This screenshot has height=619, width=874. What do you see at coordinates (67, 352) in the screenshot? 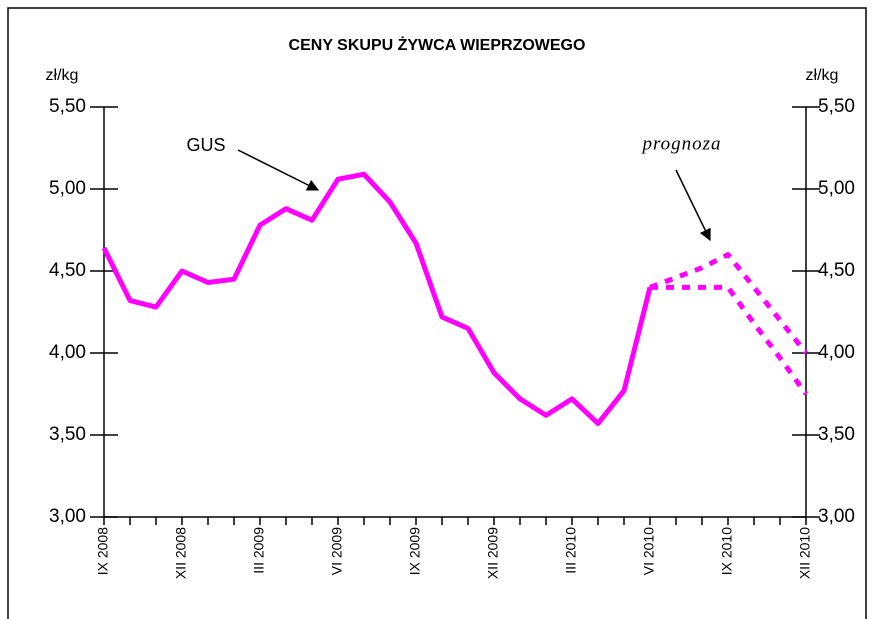
I see `y-tick-label: 4,00` at bounding box center [67, 352].